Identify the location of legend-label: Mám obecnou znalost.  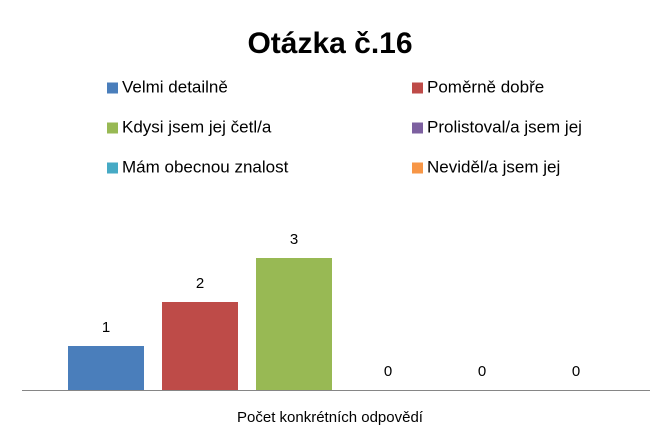
(205, 166).